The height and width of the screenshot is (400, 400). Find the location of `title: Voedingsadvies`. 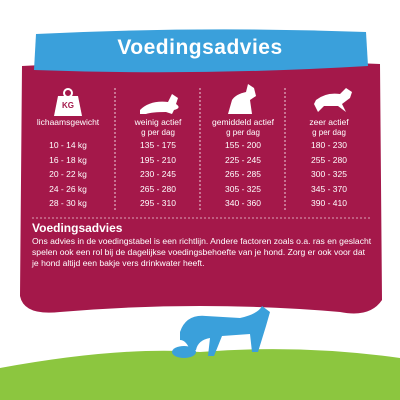

title: Voedingsadvies is located at coordinates (200, 47).